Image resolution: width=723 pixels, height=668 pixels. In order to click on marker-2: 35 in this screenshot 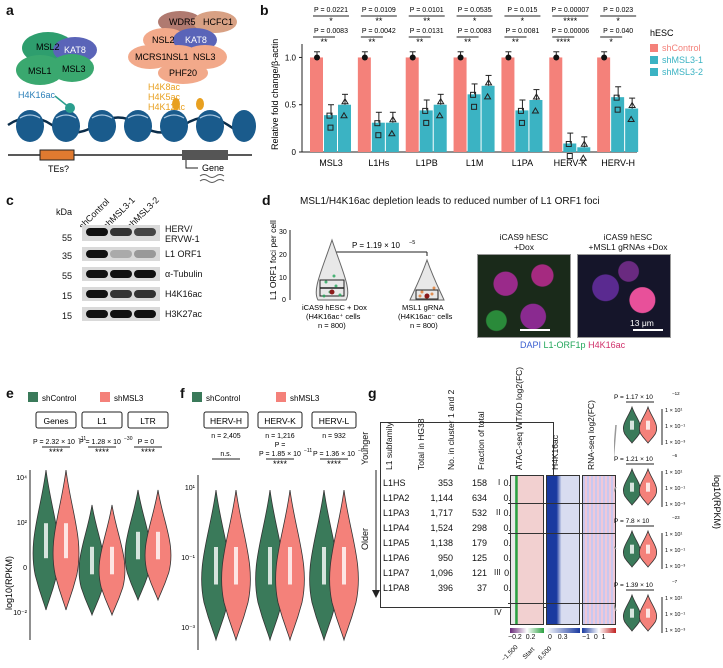, I will do `click(67, 256)`.